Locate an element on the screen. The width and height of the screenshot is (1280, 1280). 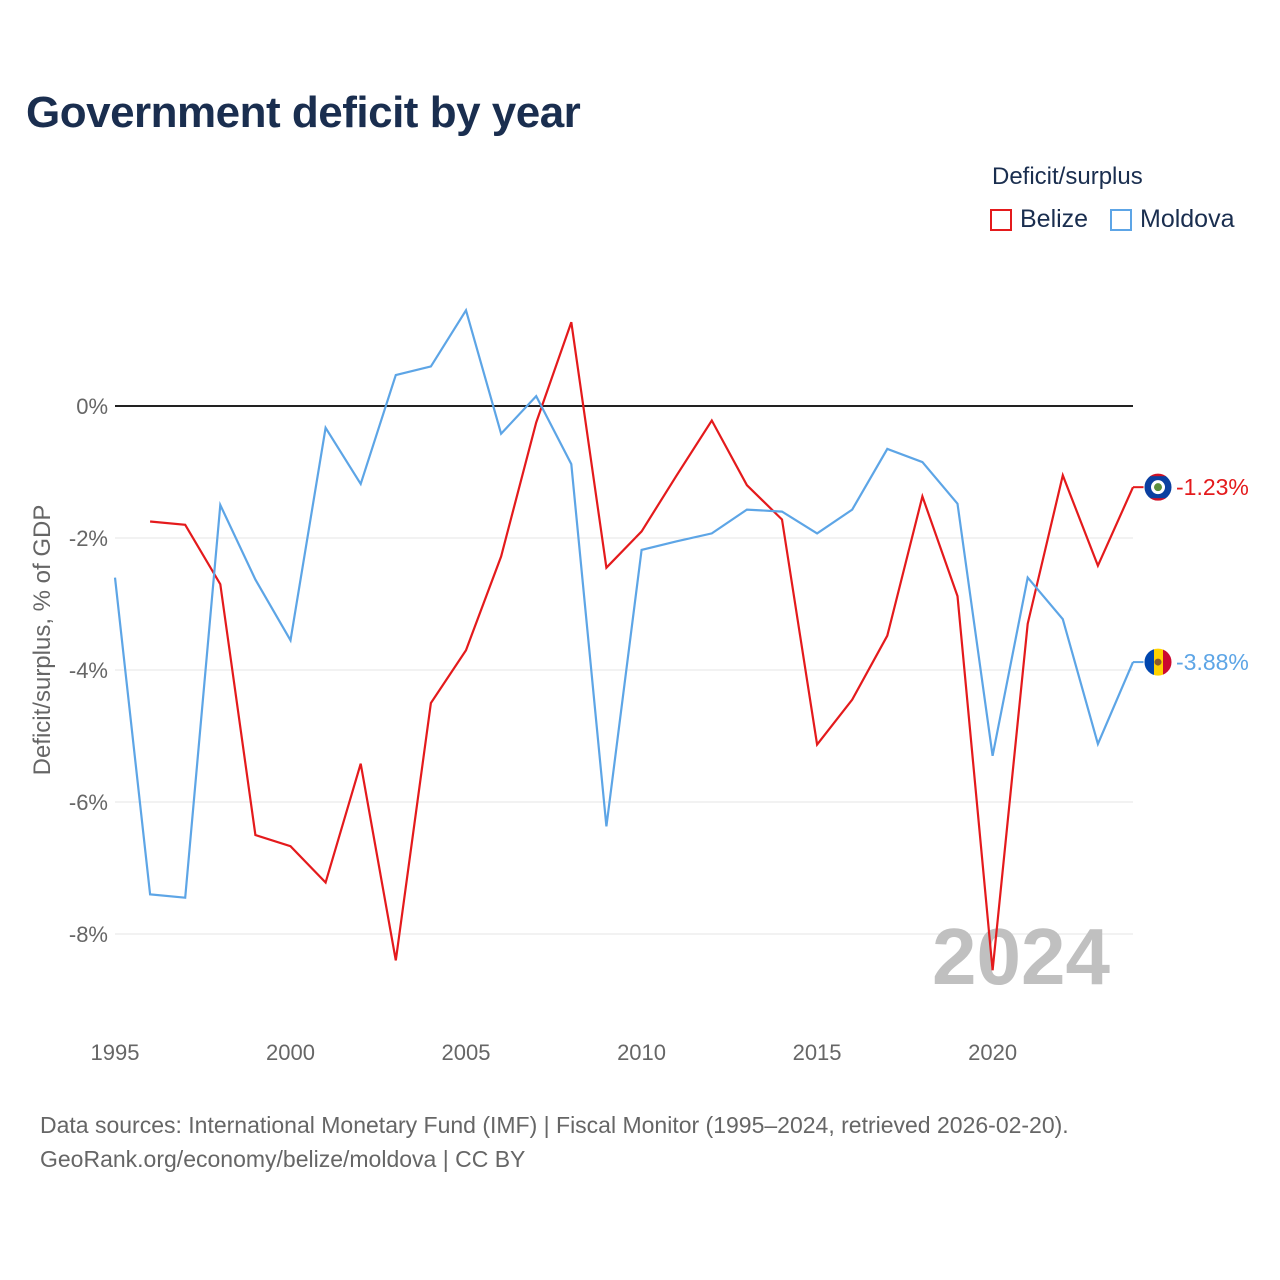
x-tick-label: 2015 is located at coordinates (817, 1052).